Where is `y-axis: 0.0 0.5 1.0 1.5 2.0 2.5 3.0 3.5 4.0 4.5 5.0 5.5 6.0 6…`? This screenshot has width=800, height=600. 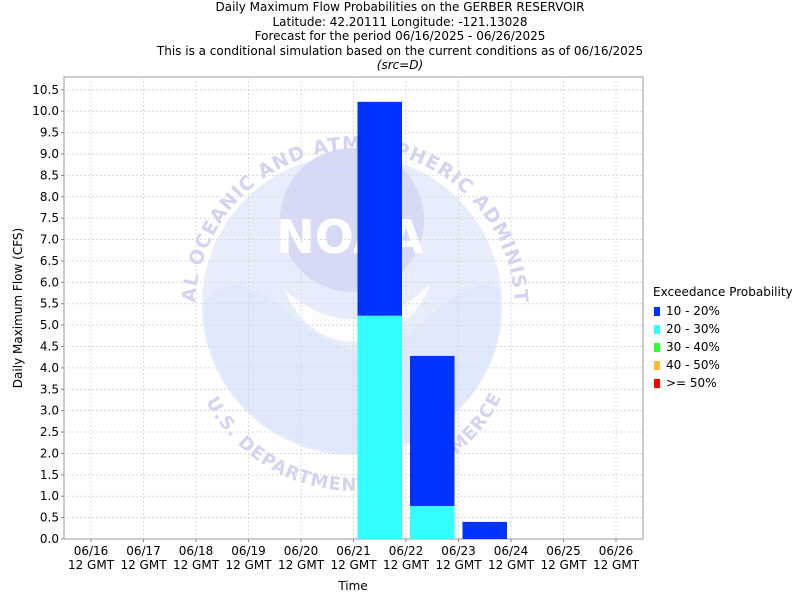
y-axis: 0.0 0.5 1.0 1.5 2.0 2.5 3.0 3.5 4.0 4.5 5.0 5.5 6.0 6… is located at coordinates (48, 314).